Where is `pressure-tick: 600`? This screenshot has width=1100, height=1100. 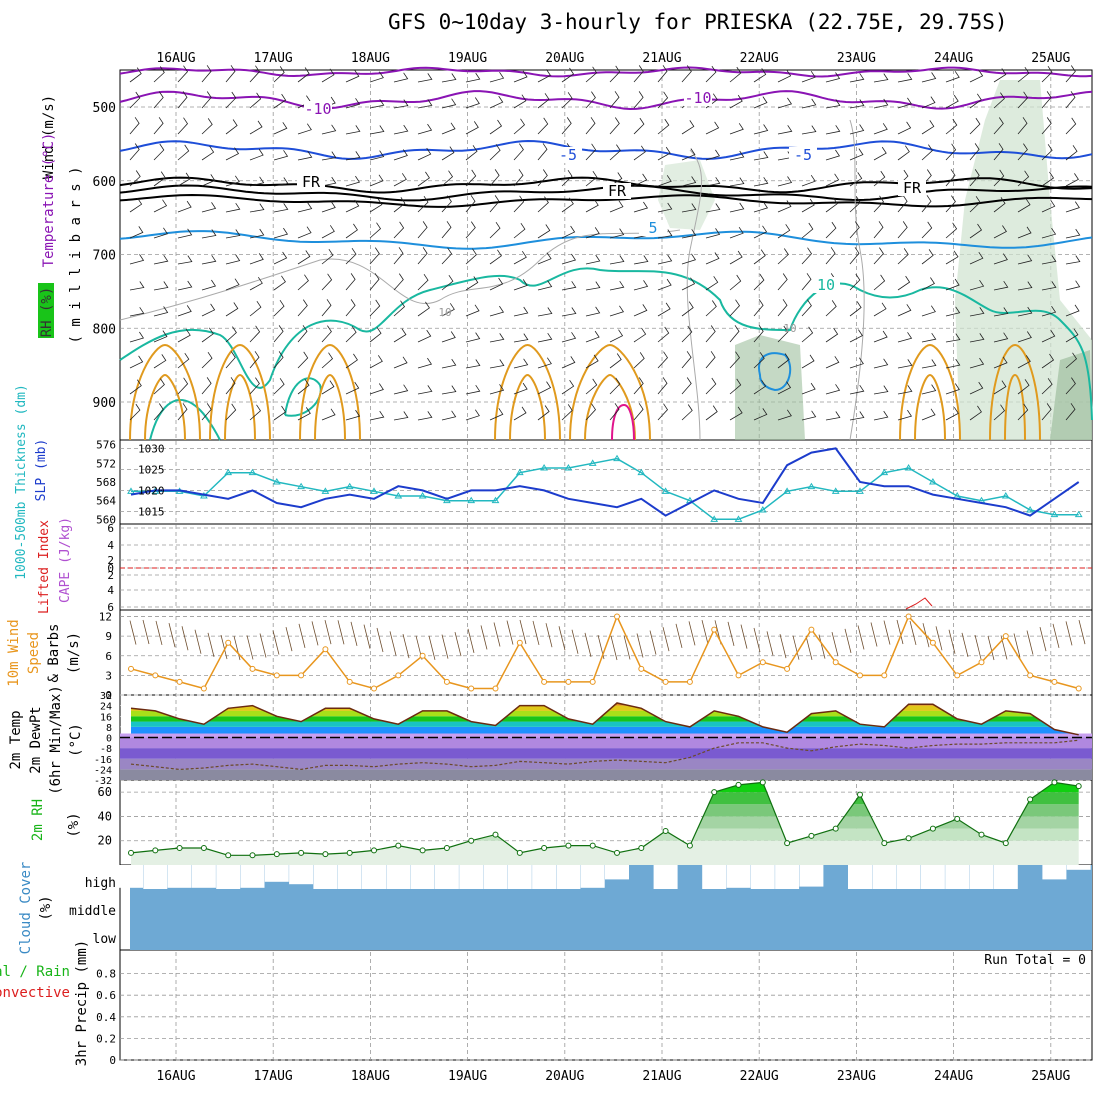 pressure-tick: 600 is located at coordinates (104, 182).